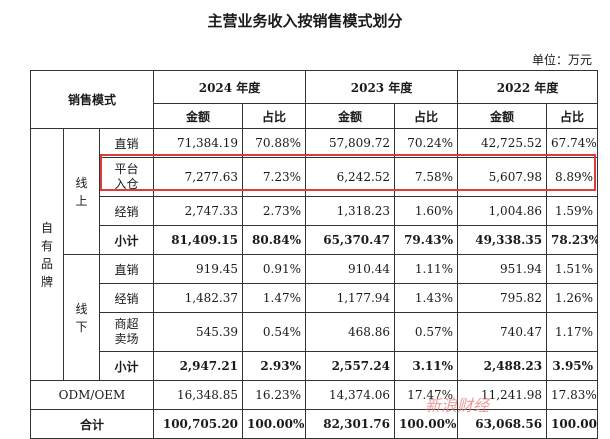 The height and width of the screenshot is (439, 610). What do you see at coordinates (572, 177) in the screenshot?
I see `cell-ratio: 8.89%` at bounding box center [572, 177].